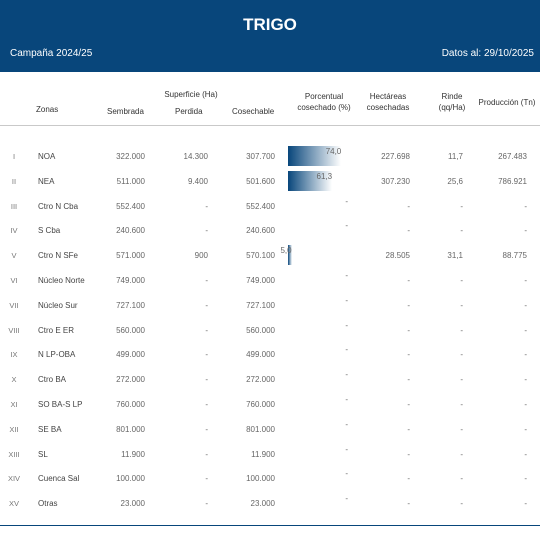  I want to click on produccion-value: 267.483, so click(512, 156).